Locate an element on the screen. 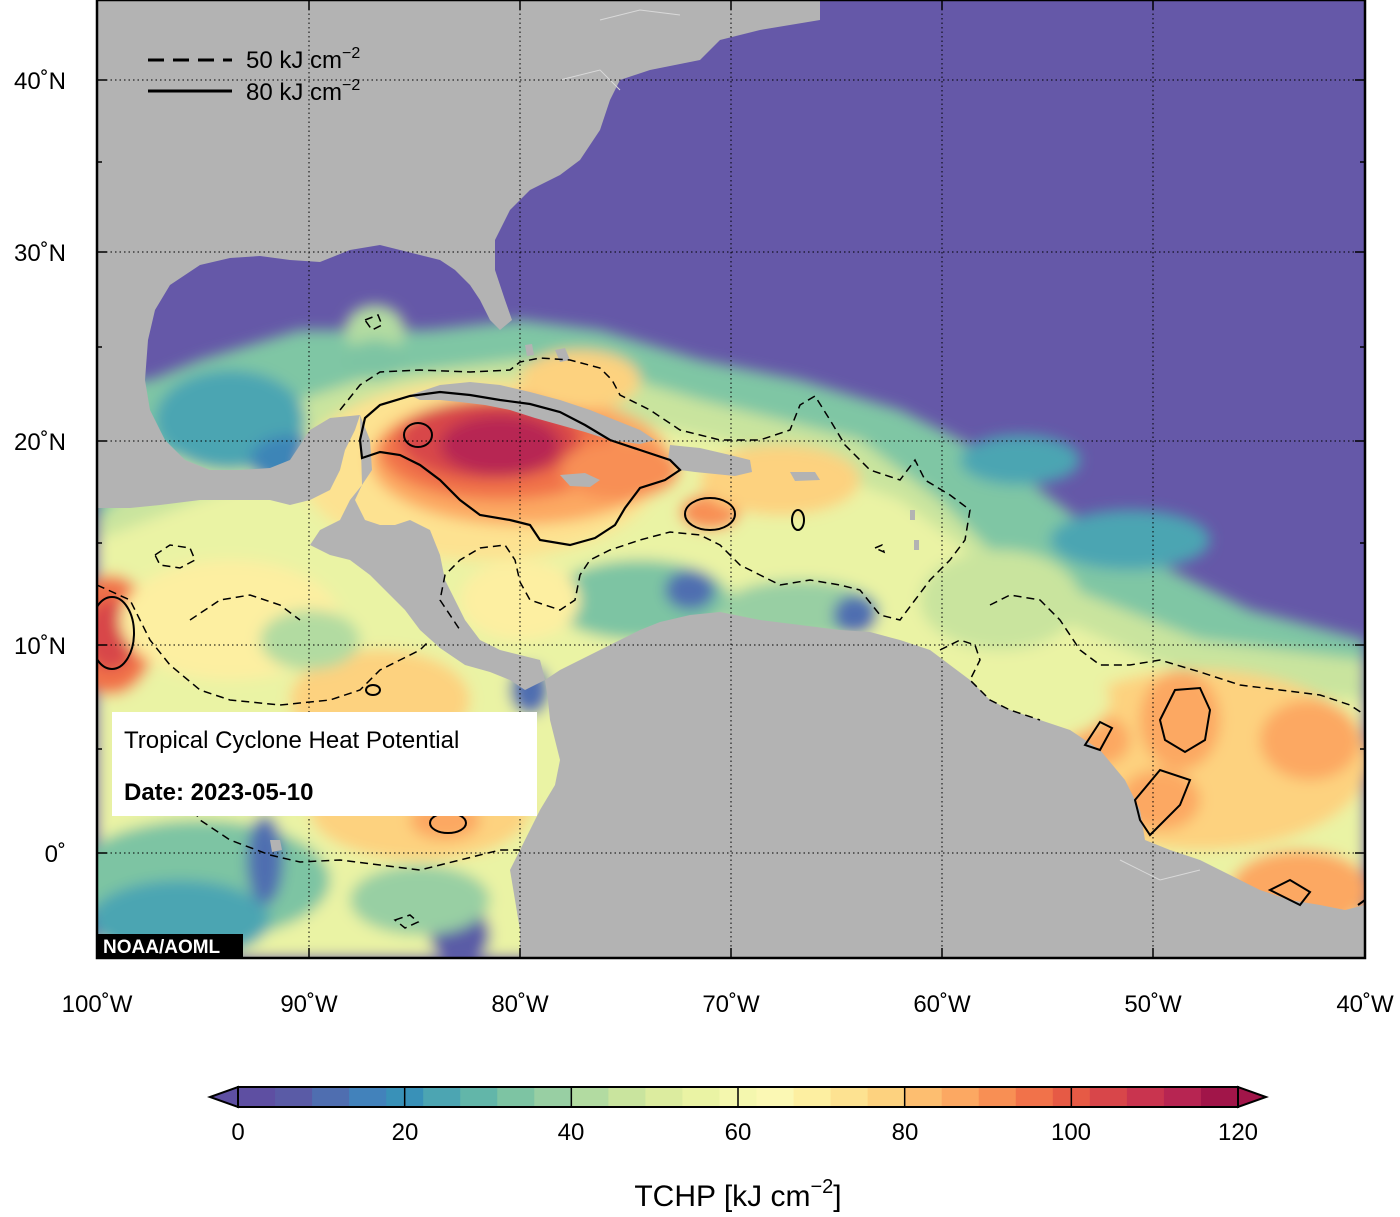 This screenshot has height=1217, width=1400. colorbar-tick: 100 is located at coordinates (1071, 1132).